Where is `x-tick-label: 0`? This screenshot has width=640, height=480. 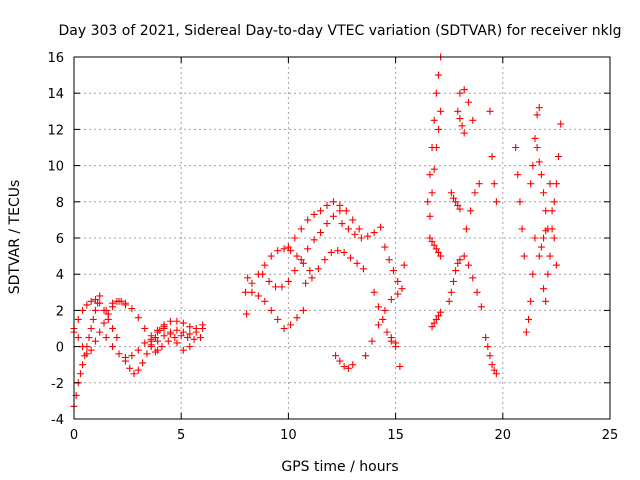 x-tick-label: 0 is located at coordinates (74, 435).